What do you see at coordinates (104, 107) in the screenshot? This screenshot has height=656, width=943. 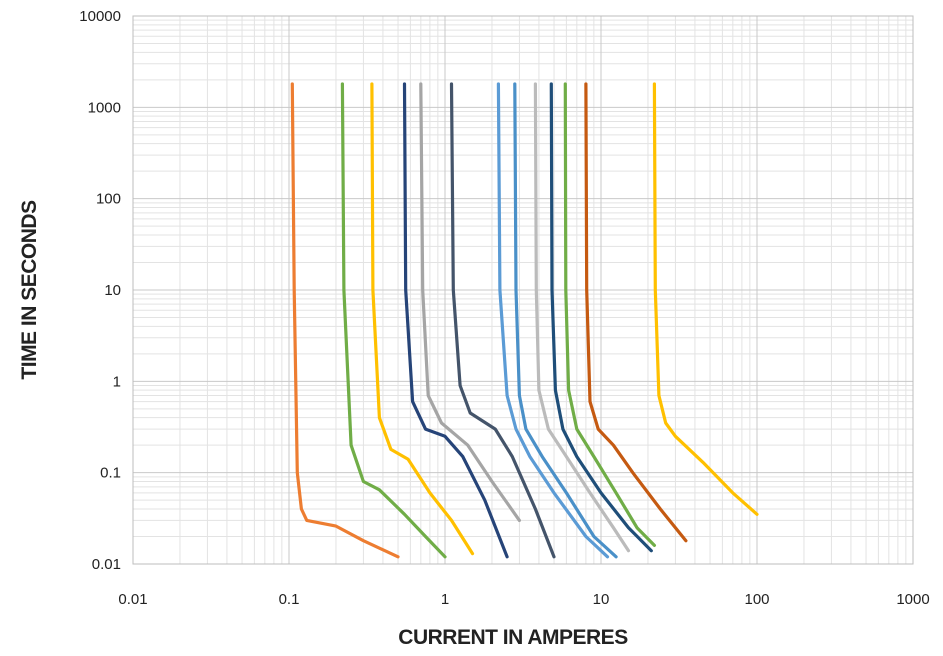 I see `y-tick-label: 1000` at bounding box center [104, 107].